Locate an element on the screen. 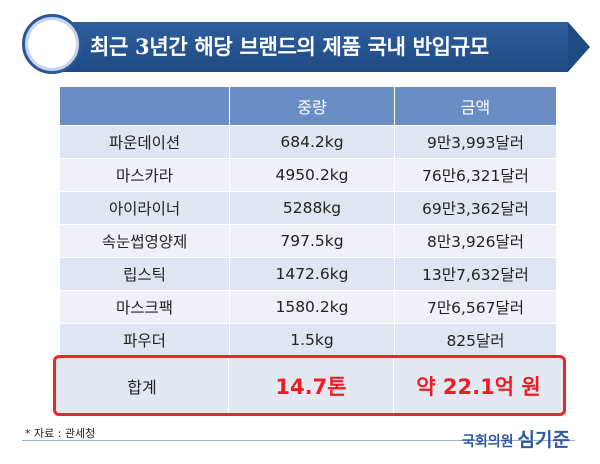 The width and height of the screenshot is (600, 464). banner-bar is located at coordinates (314, 47).